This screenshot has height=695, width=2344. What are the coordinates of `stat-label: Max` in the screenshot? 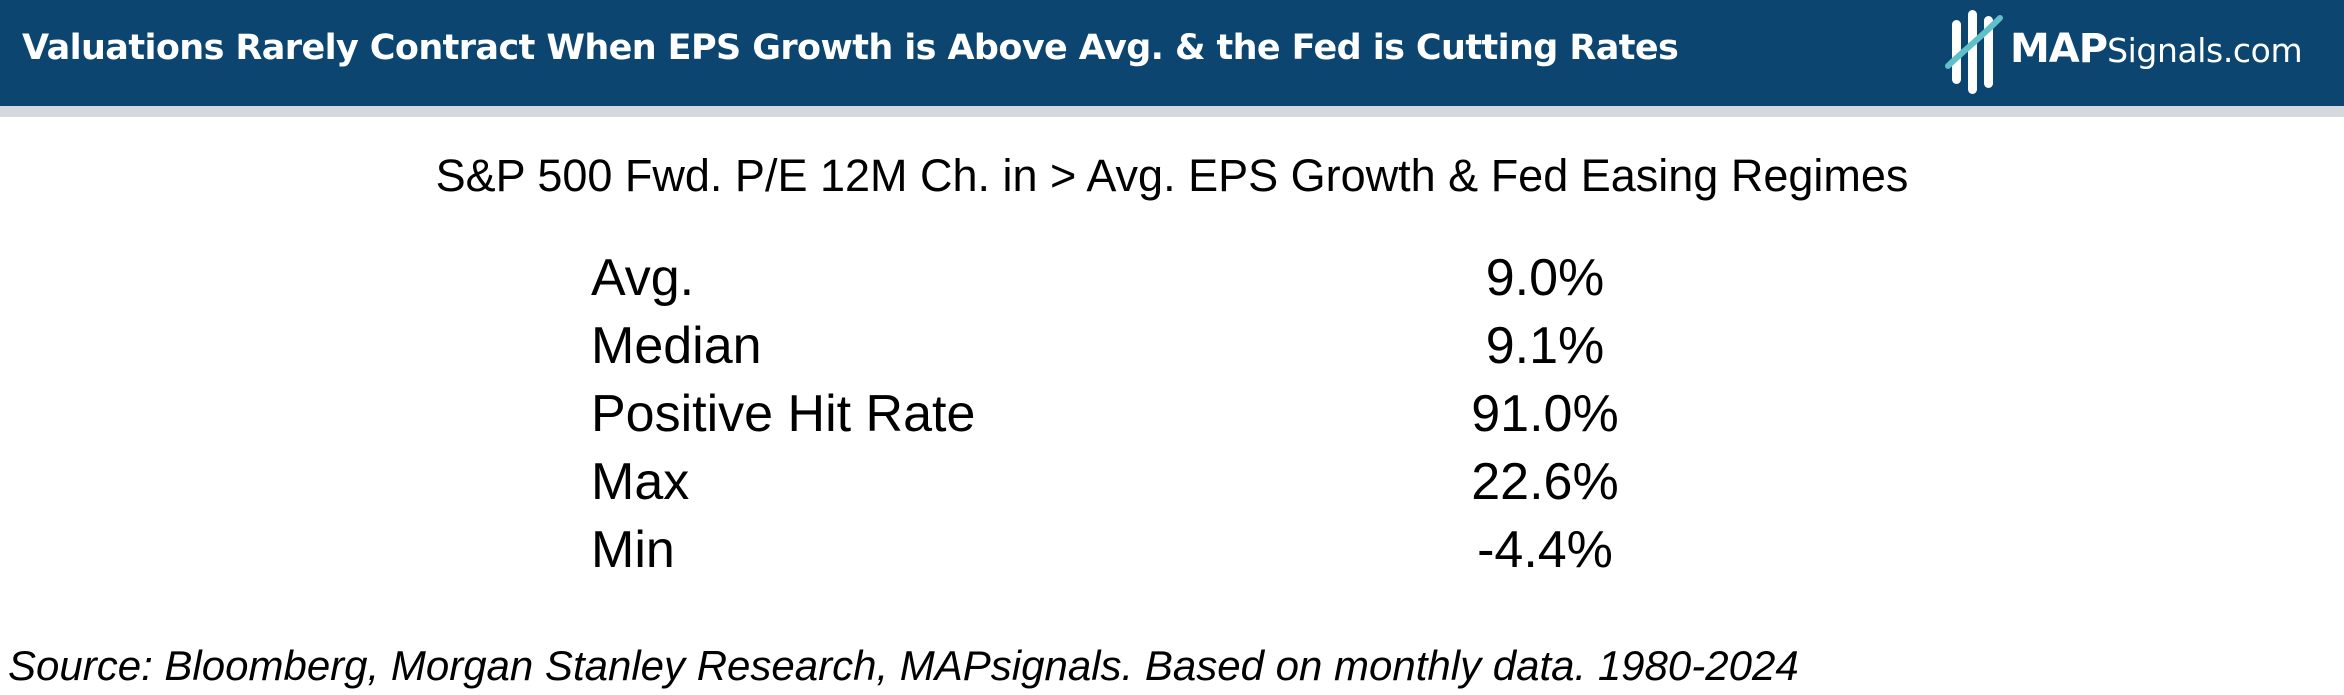 It's located at (640, 482).